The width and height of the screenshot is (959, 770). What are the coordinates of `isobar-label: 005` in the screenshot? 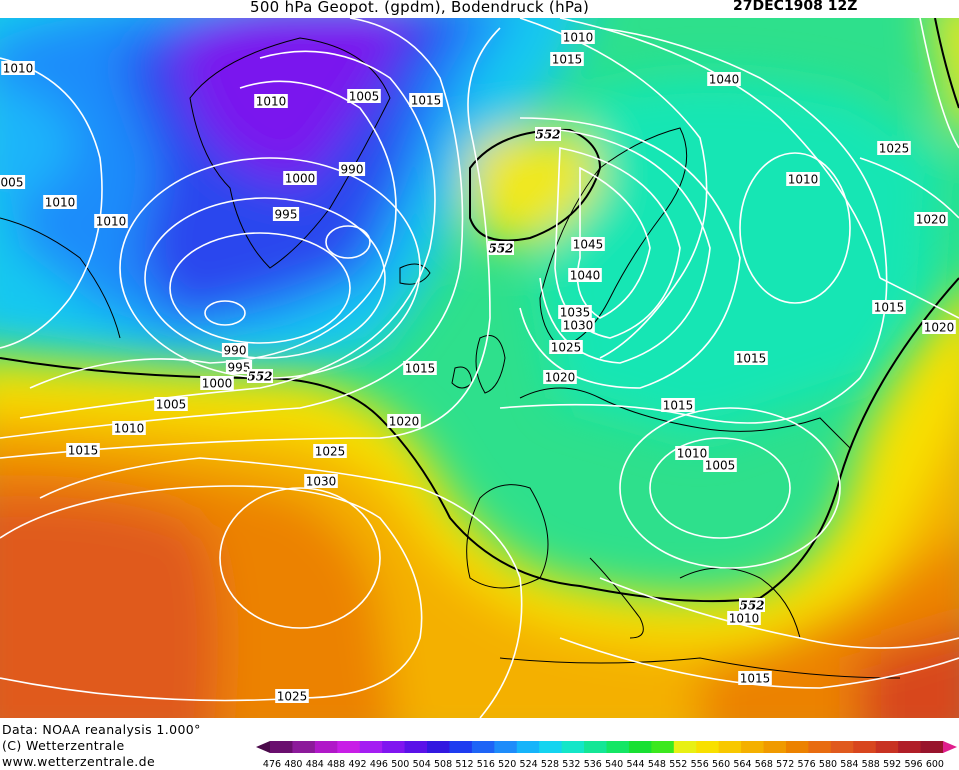 It's located at (13, 182).